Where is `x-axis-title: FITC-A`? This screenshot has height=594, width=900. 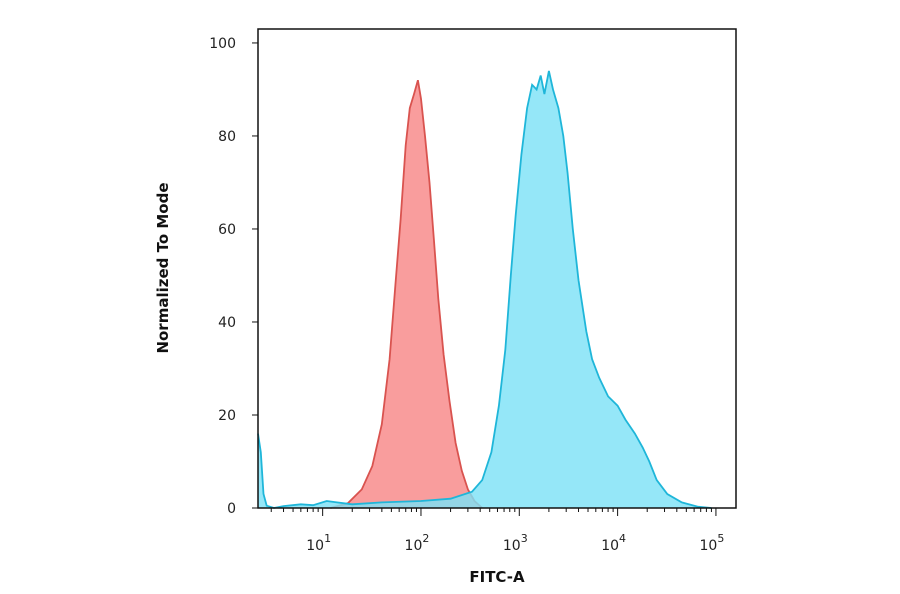
x-axis-title: FITC-A is located at coordinates (497, 577).